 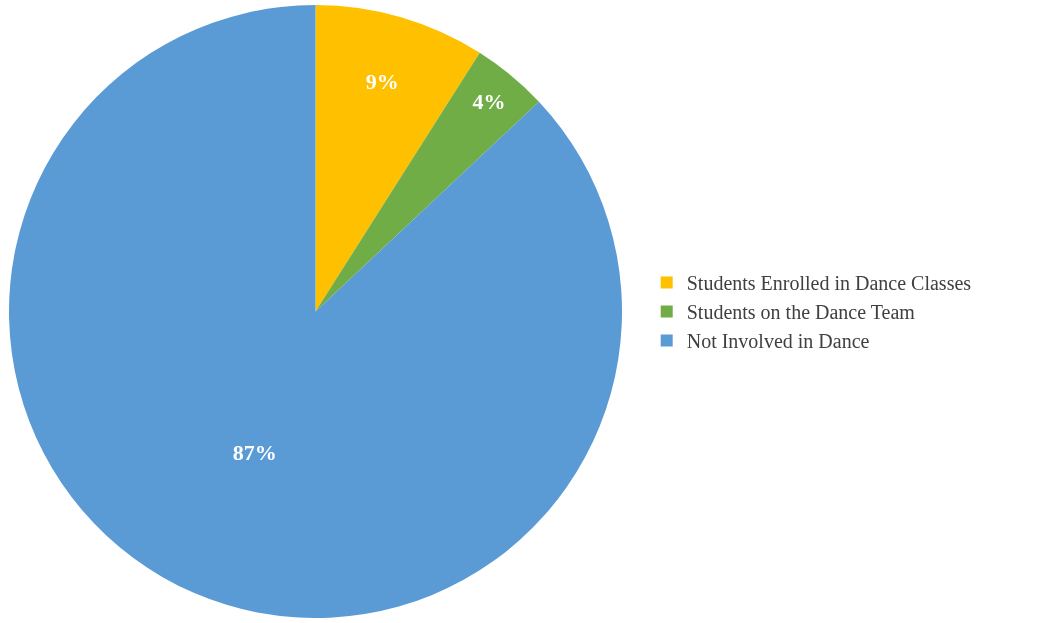 I want to click on legend-label: Students on the Dance Team, so click(x=801, y=312).